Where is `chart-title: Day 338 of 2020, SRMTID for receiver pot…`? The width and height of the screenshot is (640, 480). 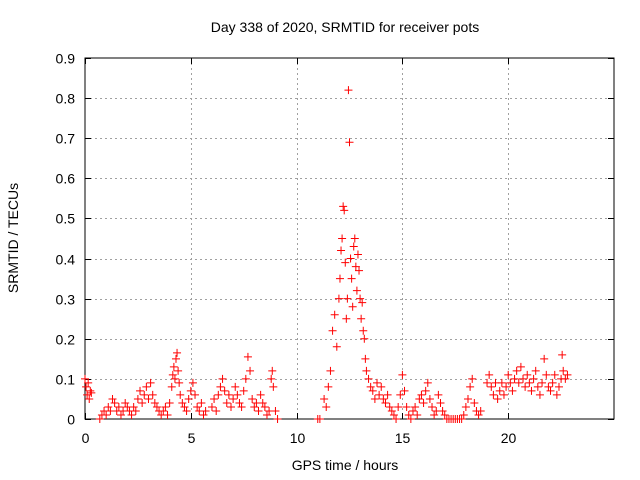
chart-title: Day 338 of 2020, SRMTID for receiver pot… is located at coordinates (345, 27).